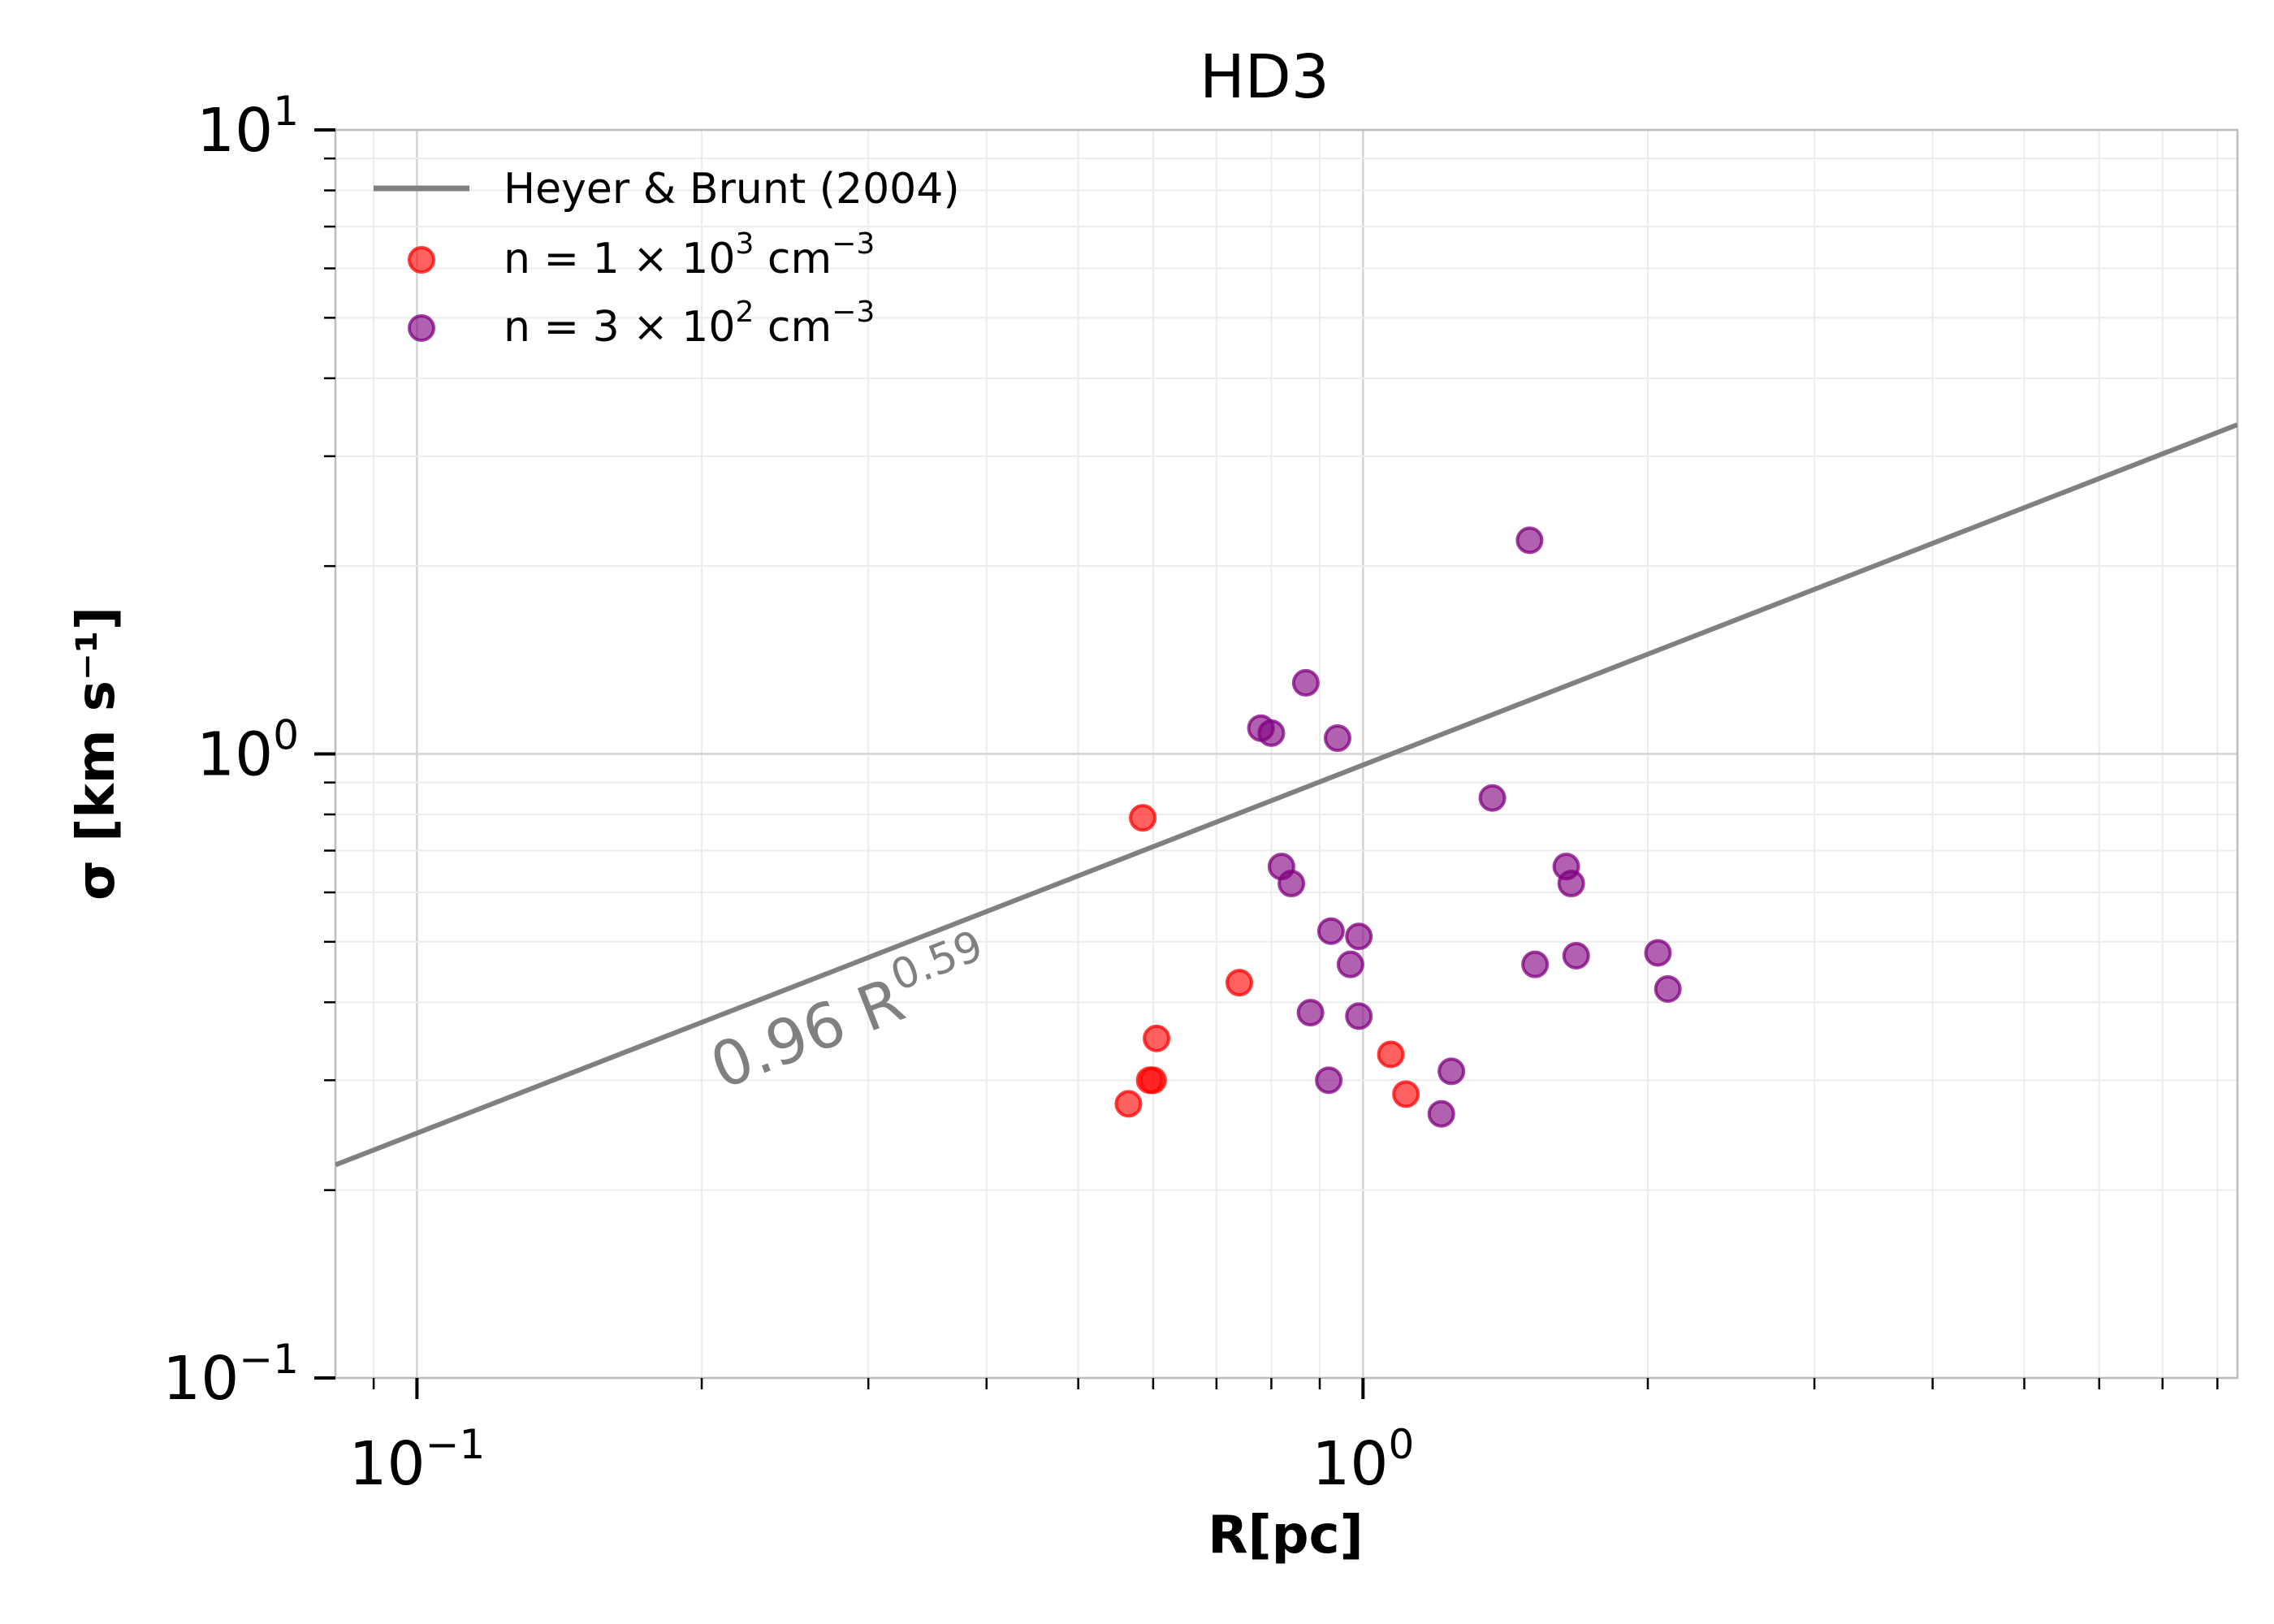 The width and height of the screenshot is (2274, 1624). Describe the element at coordinates (97, 754) in the screenshot. I see `y-axis-label: σ [km s⁻¹]` at that location.